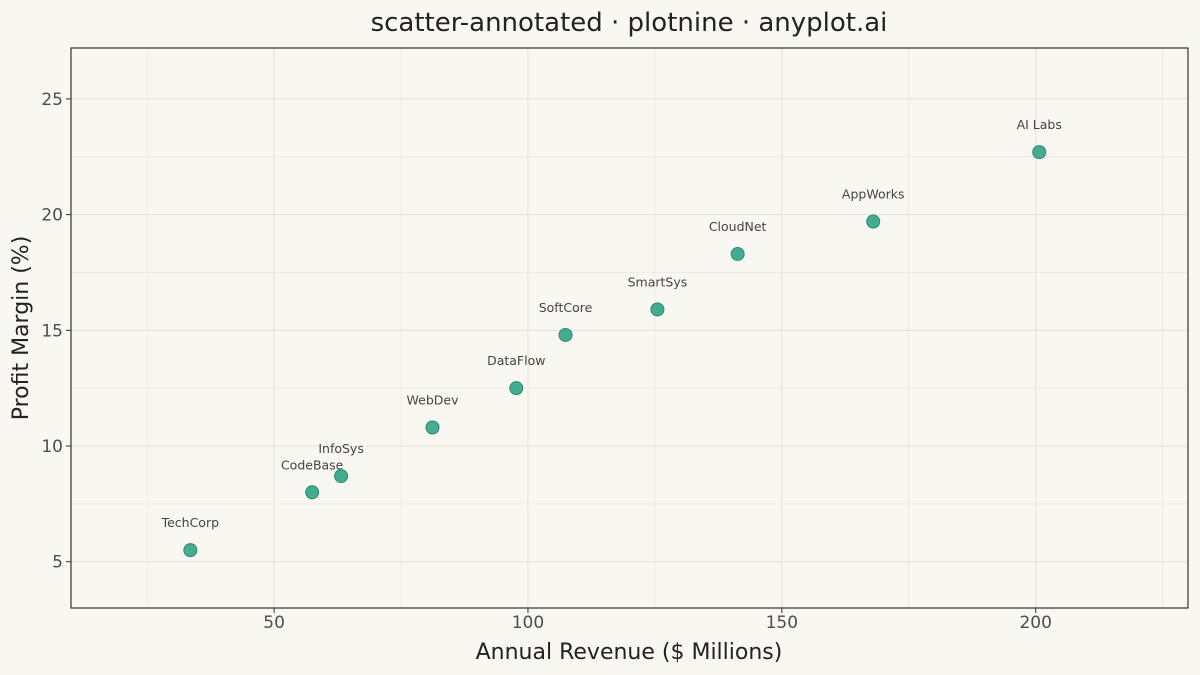 This screenshot has height=675, width=1200. I want to click on point-label: TechCorp, so click(190, 522).